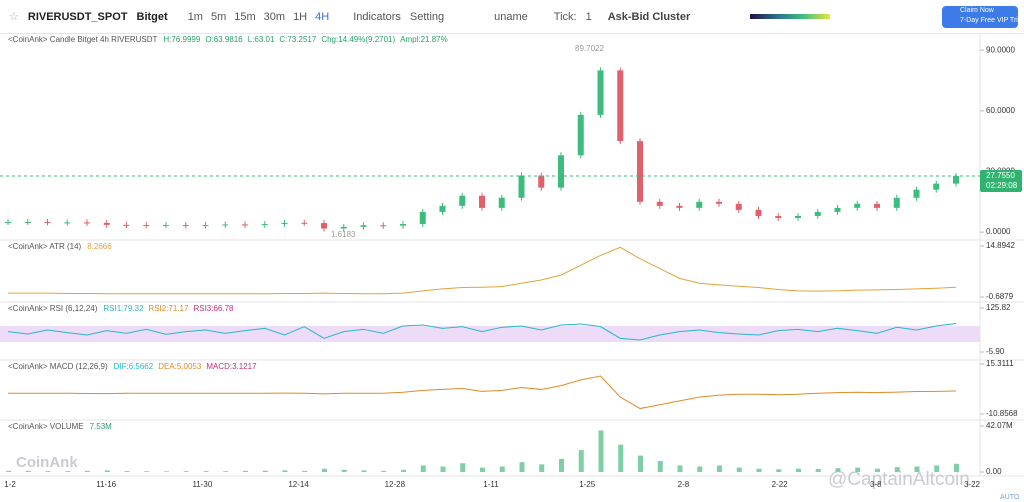 The image size is (1024, 502). Describe the element at coordinates (322, 16) in the screenshot. I see `interval: 4H` at that location.